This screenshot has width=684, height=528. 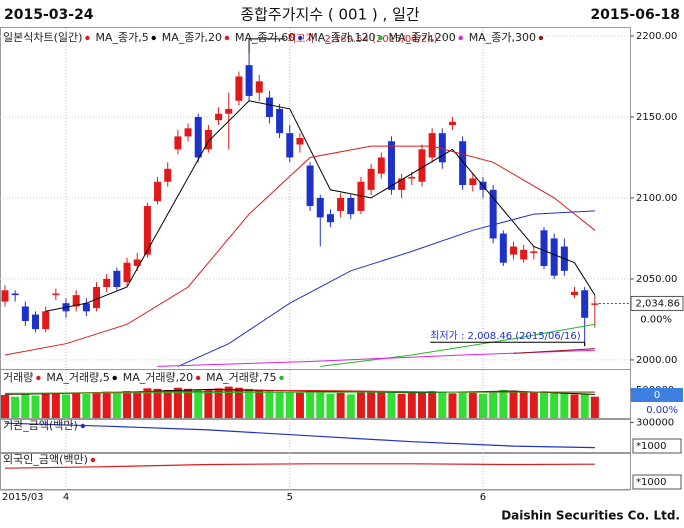 What do you see at coordinates (656, 360) in the screenshot?
I see `y-tick-label: 2000.00` at bounding box center [656, 360].